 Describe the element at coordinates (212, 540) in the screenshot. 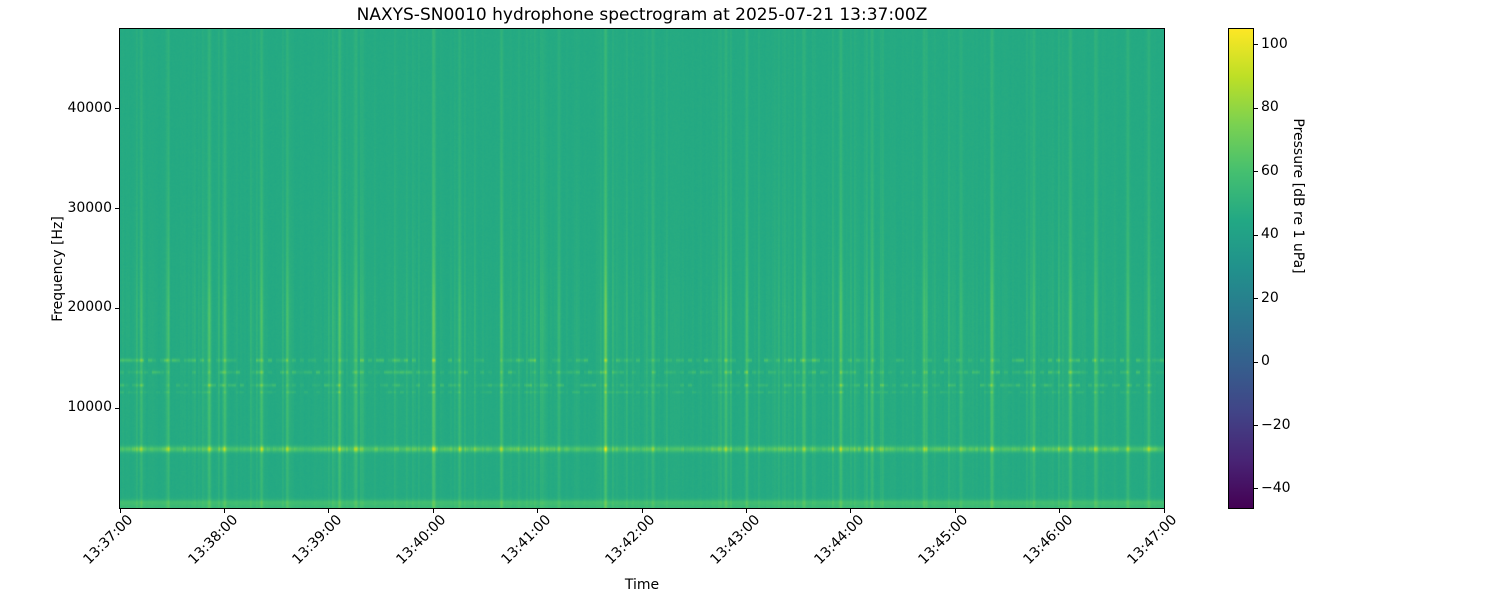

I see `x-tick-label: 13:38:00` at that location.